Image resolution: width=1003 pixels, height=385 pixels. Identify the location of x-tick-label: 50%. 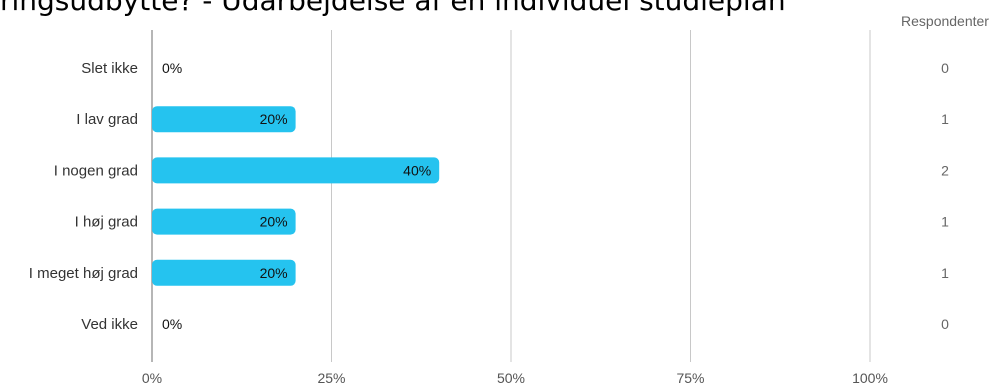
(511, 377).